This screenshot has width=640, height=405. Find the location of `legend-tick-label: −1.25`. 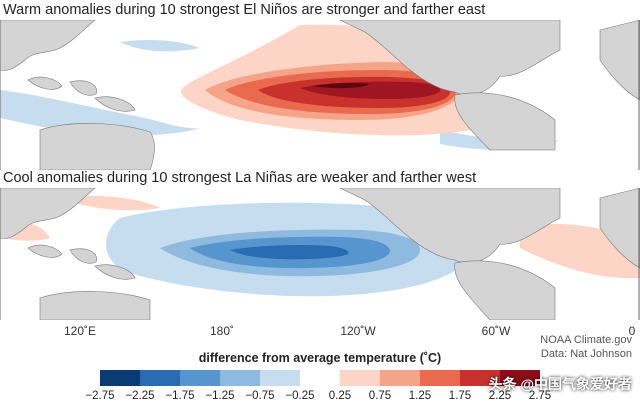

legend-tick-label: −1.25 is located at coordinates (220, 396).